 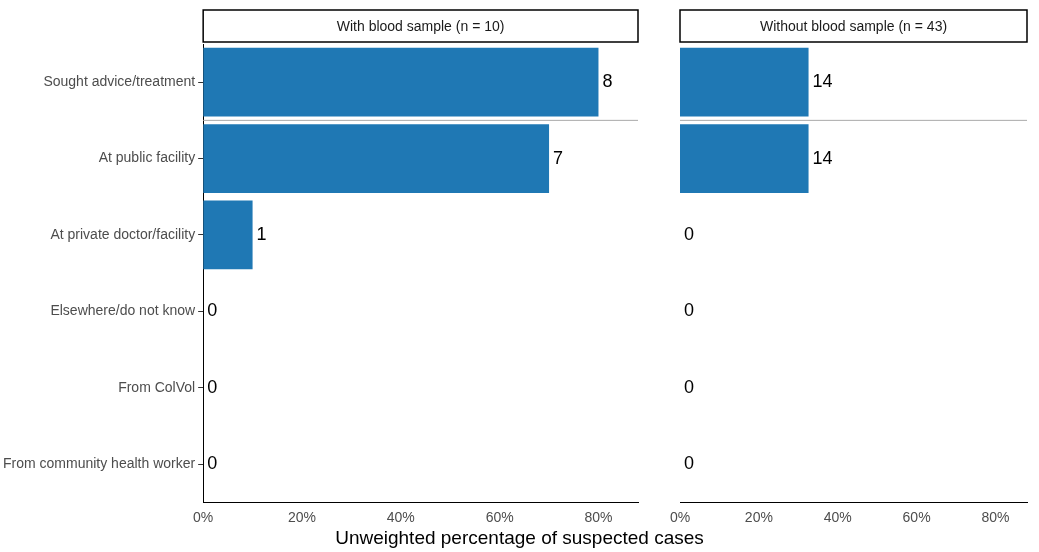 I want to click on y-tick-label: From community health worker, so click(x=99, y=462).